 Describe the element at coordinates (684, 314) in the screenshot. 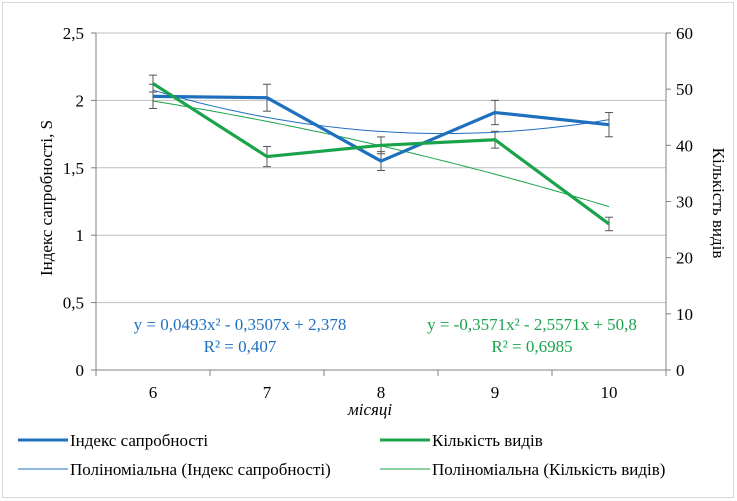

I see `right-tick-label: 10` at that location.